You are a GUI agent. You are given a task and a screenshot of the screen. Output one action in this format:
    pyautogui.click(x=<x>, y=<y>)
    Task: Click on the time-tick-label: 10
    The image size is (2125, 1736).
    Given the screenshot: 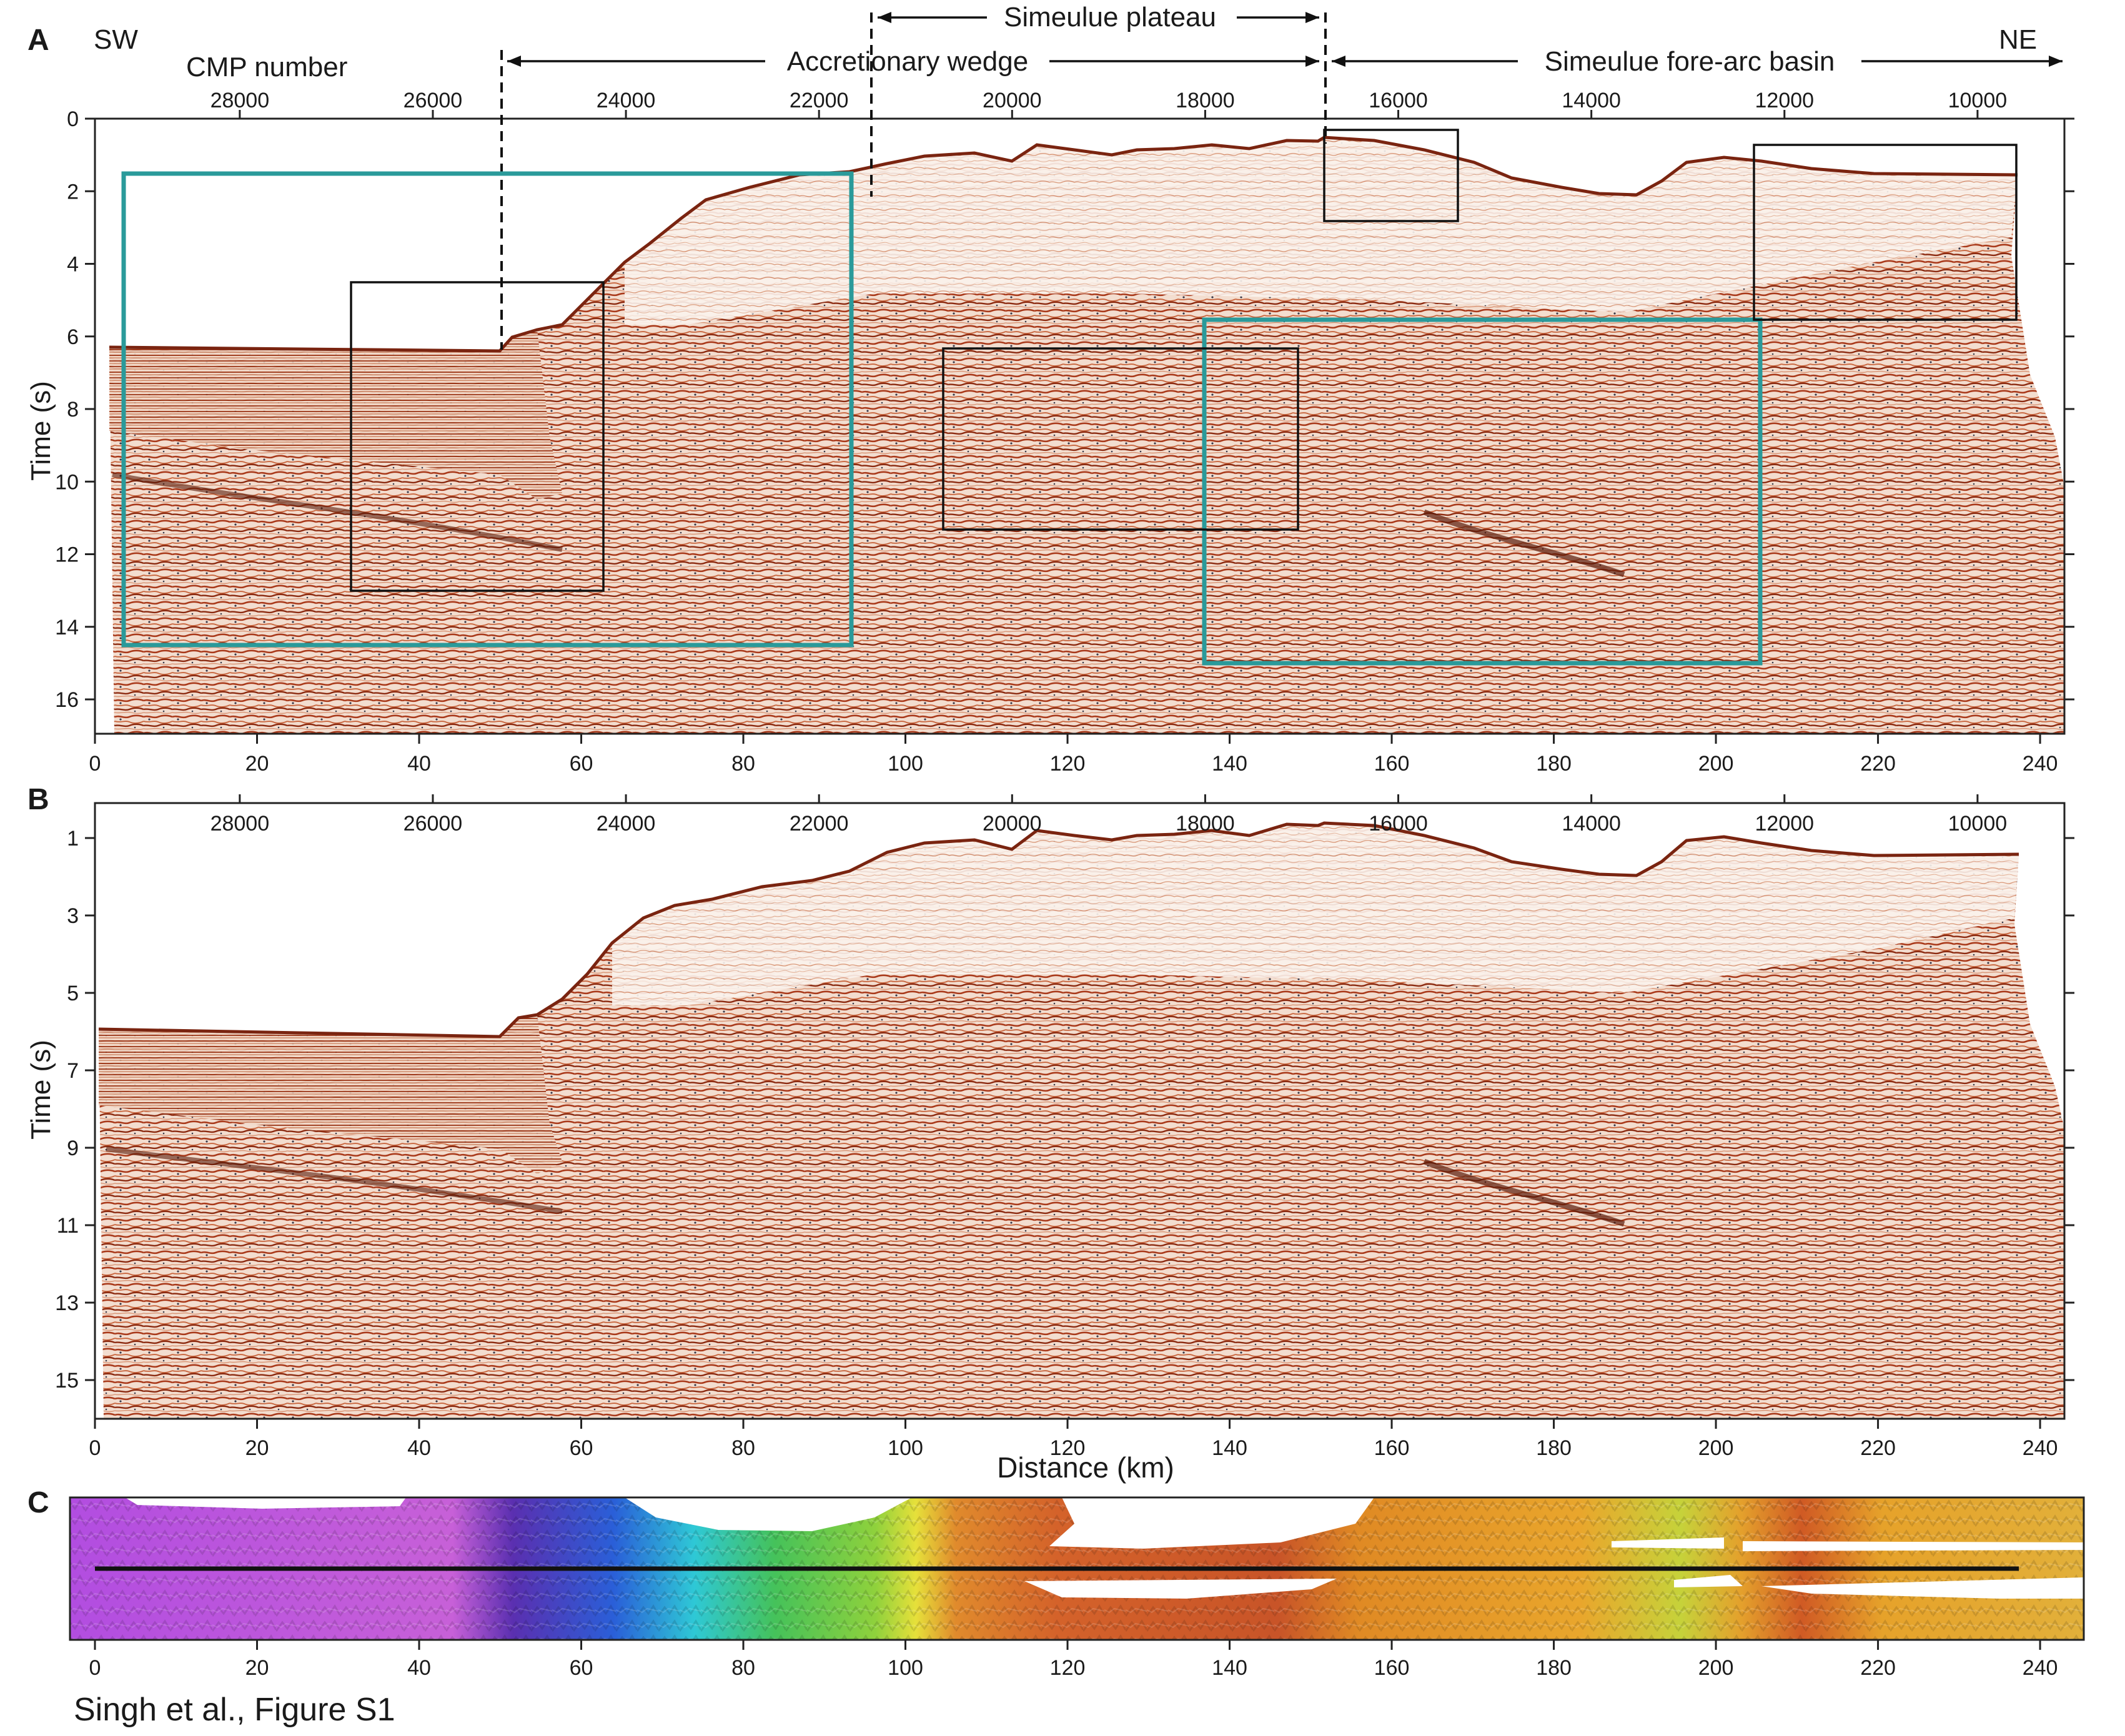 What is the action you would take?
    pyautogui.click(x=67, y=482)
    